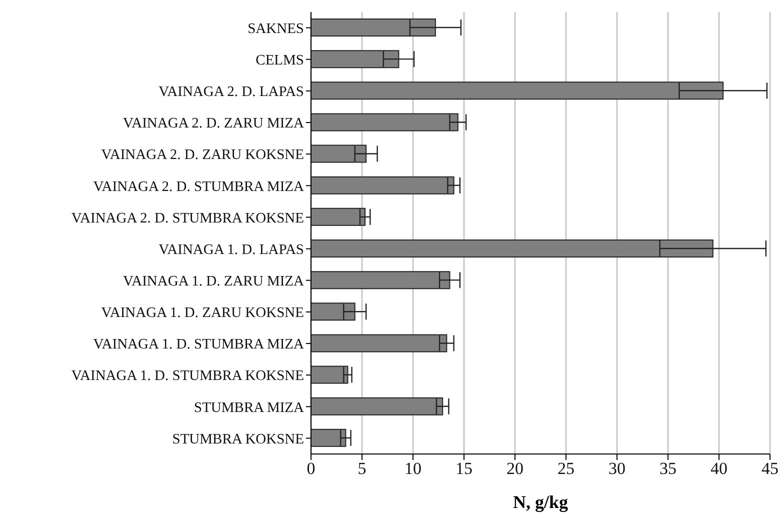 This screenshot has height=529, width=784. Describe the element at coordinates (249, 408) in the screenshot. I see `y-tick-label: STUMBRA MIZA` at that location.